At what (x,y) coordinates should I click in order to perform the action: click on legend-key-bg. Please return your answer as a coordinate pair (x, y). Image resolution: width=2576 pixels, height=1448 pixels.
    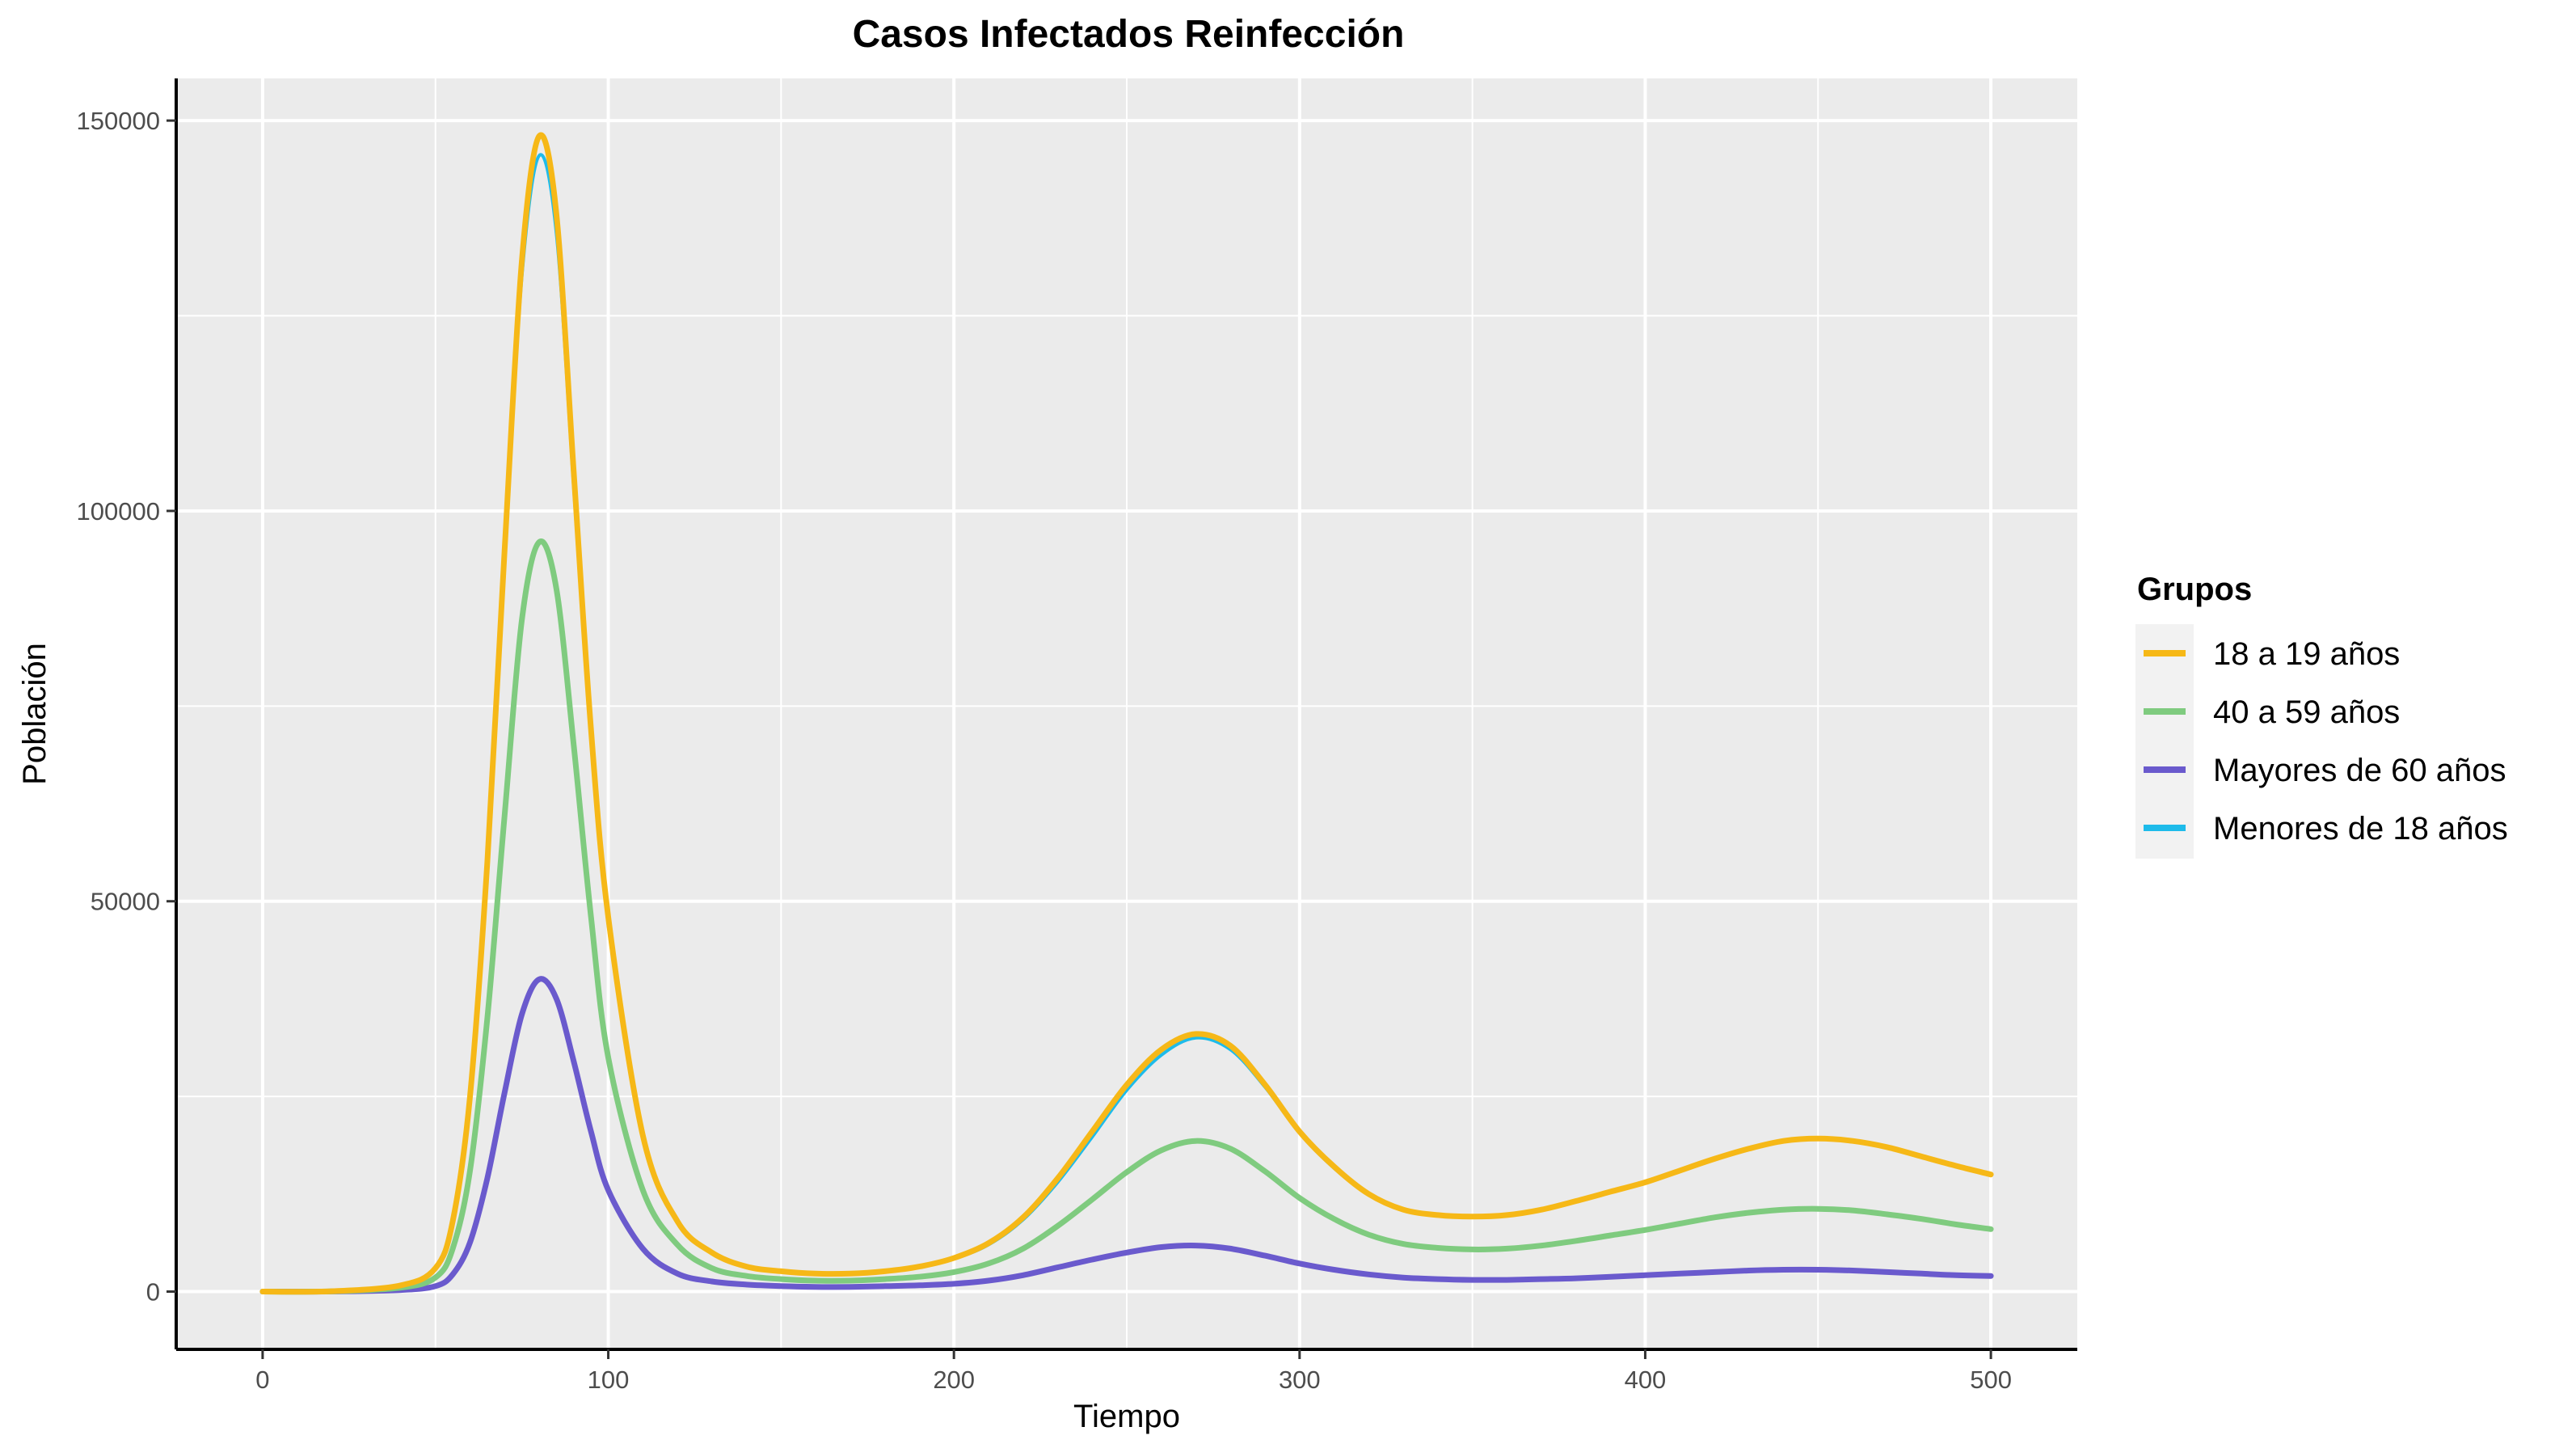
    Looking at the image, I should click on (2164, 741).